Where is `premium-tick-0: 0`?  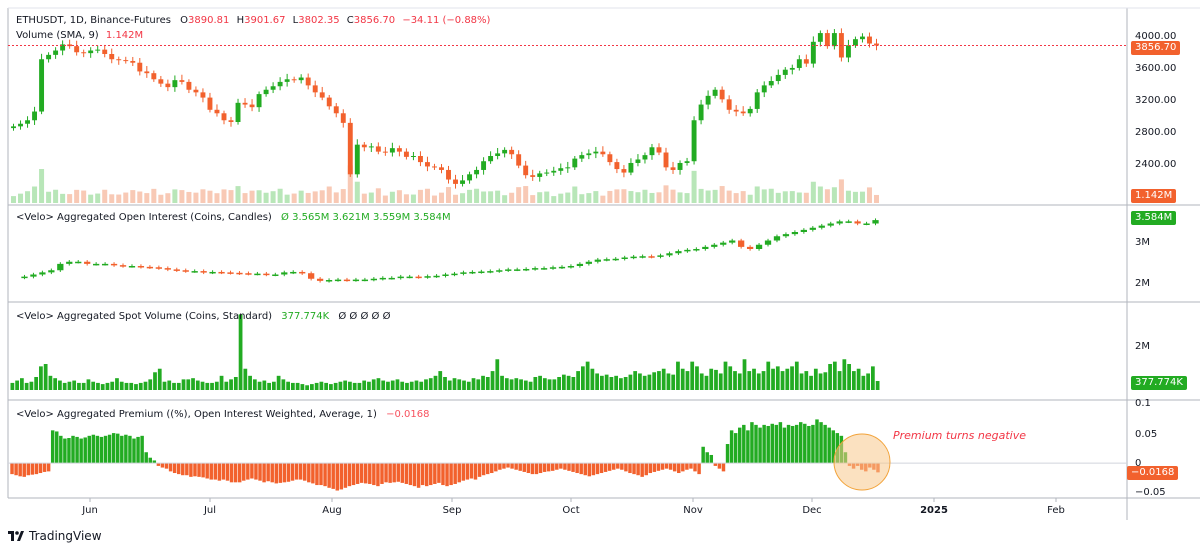
premium-tick-0: 0 is located at coordinates (1138, 463).